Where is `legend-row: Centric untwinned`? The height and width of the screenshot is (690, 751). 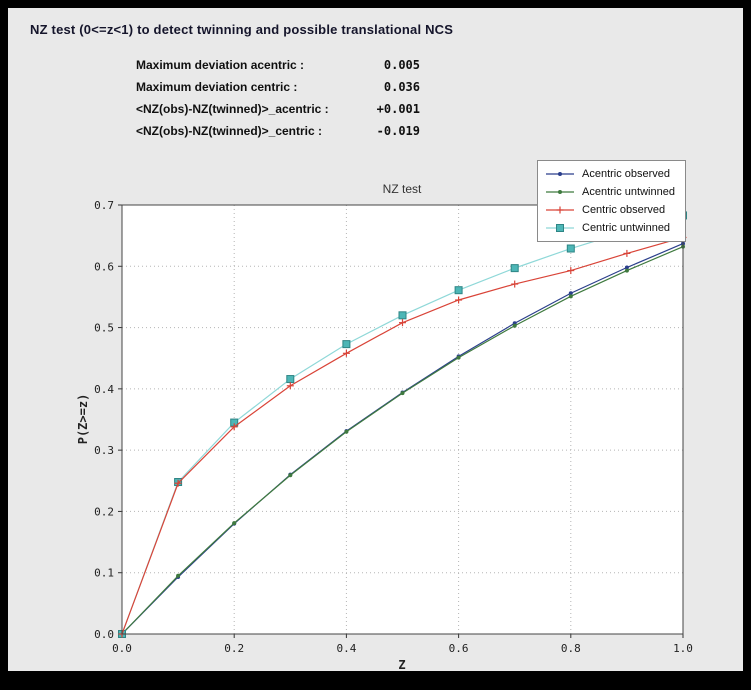 legend-row: Centric untwinned is located at coordinates (609, 228).